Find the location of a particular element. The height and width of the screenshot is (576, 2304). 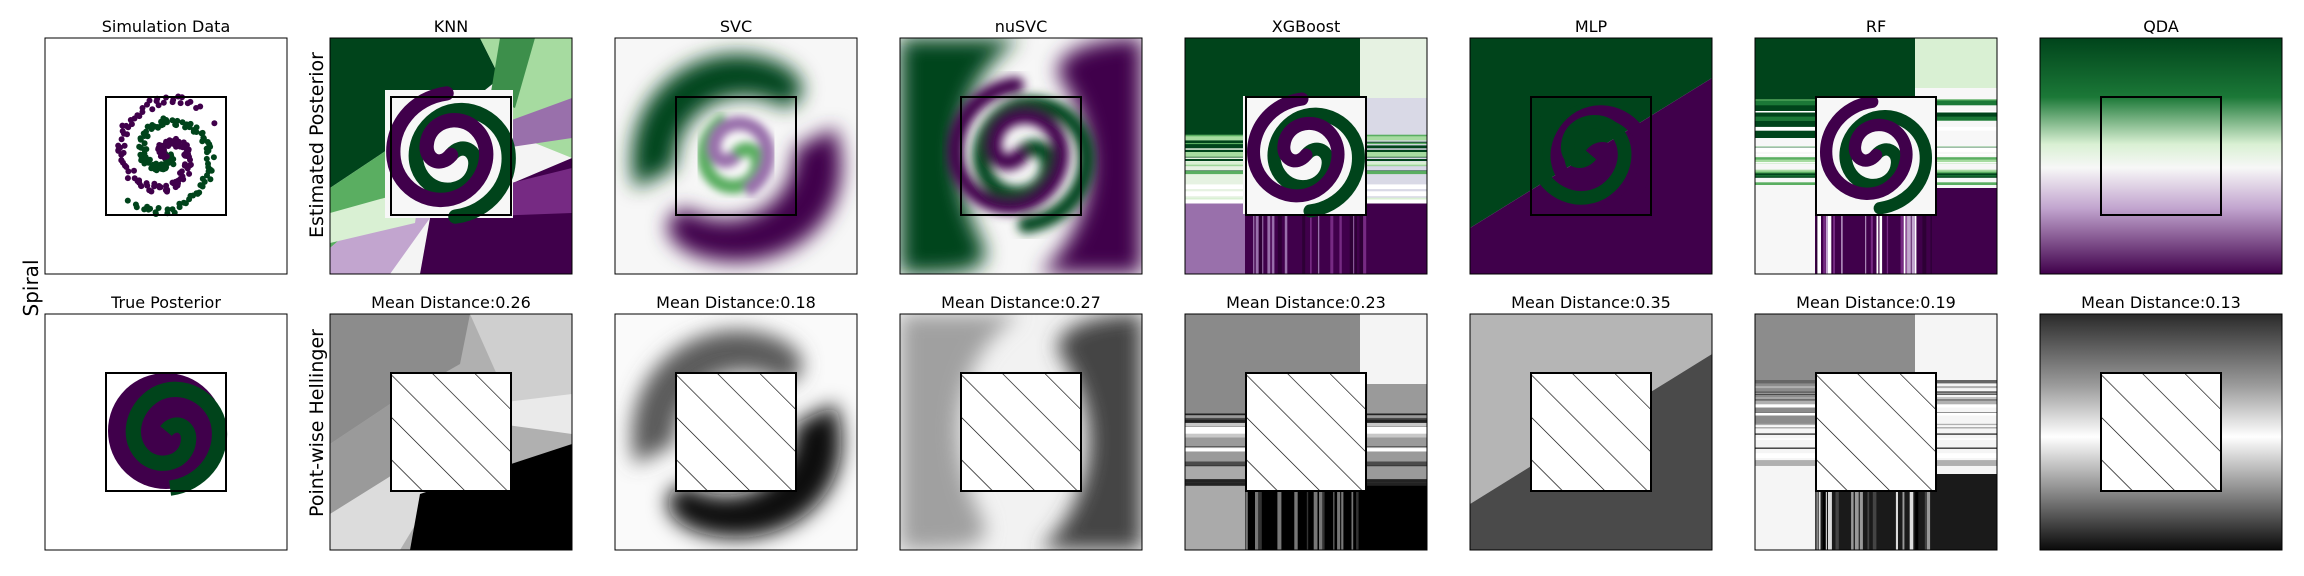

panel-title: Mean Distance:0.13 is located at coordinates (2161, 302).